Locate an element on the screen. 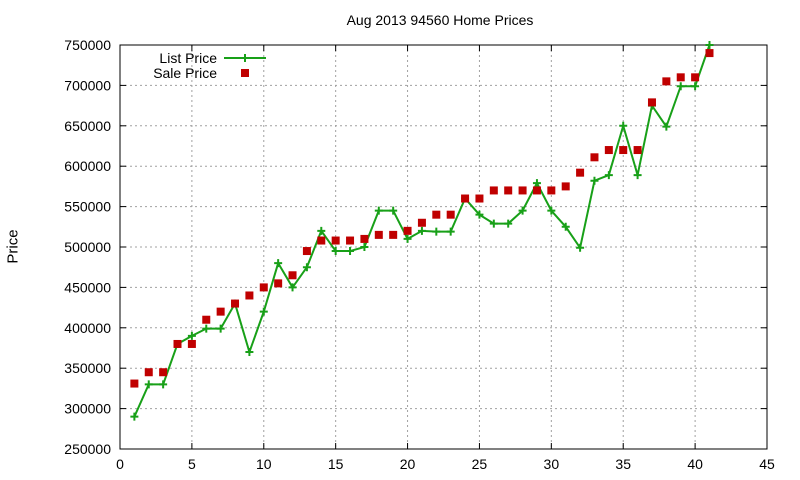 This screenshot has height=480, width=800. x-tick-label: 10 is located at coordinates (264, 464).